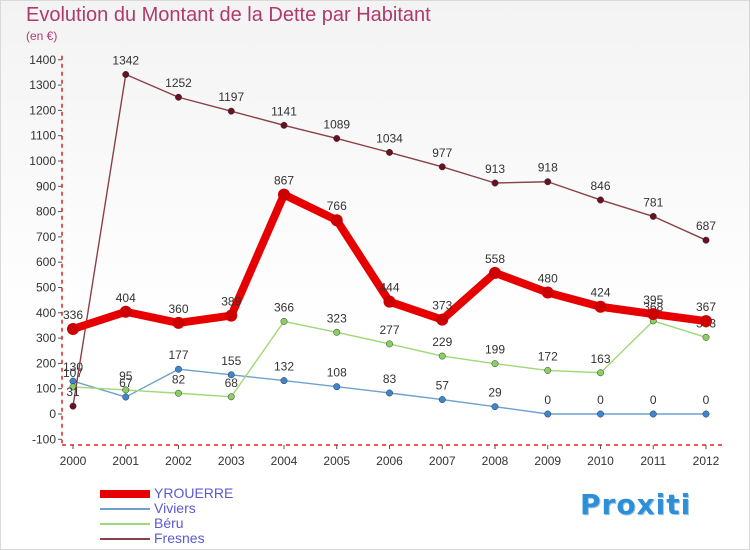 Image resolution: width=750 pixels, height=550 pixels. Describe the element at coordinates (178, 355) in the screenshot. I see `data-label: 177` at that location.